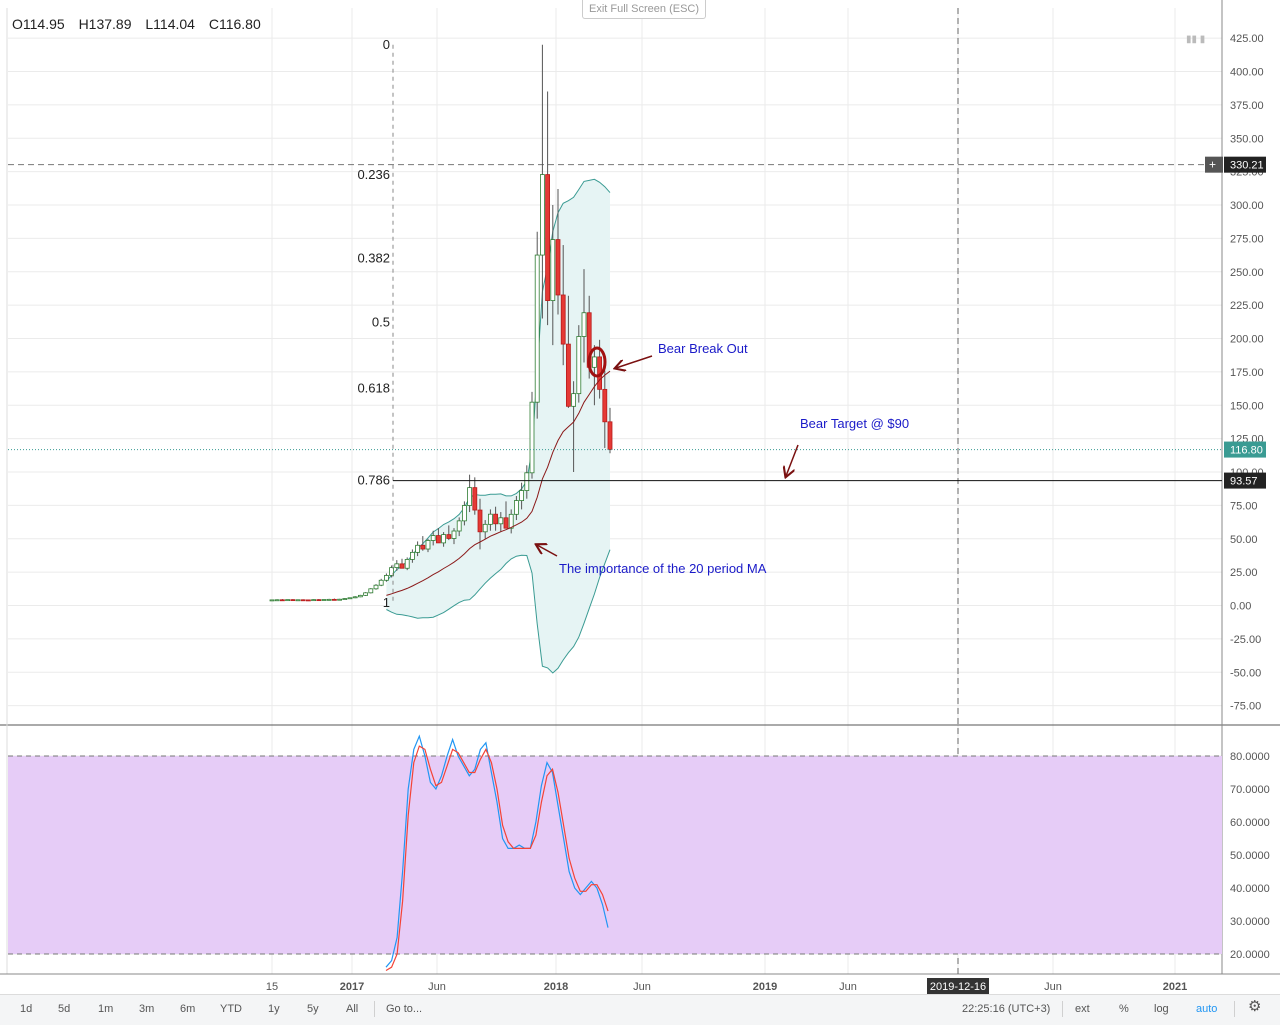 This screenshot has height=1025, width=1280. I want to click on stoch-tick-label: 40.0000, so click(1250, 889).